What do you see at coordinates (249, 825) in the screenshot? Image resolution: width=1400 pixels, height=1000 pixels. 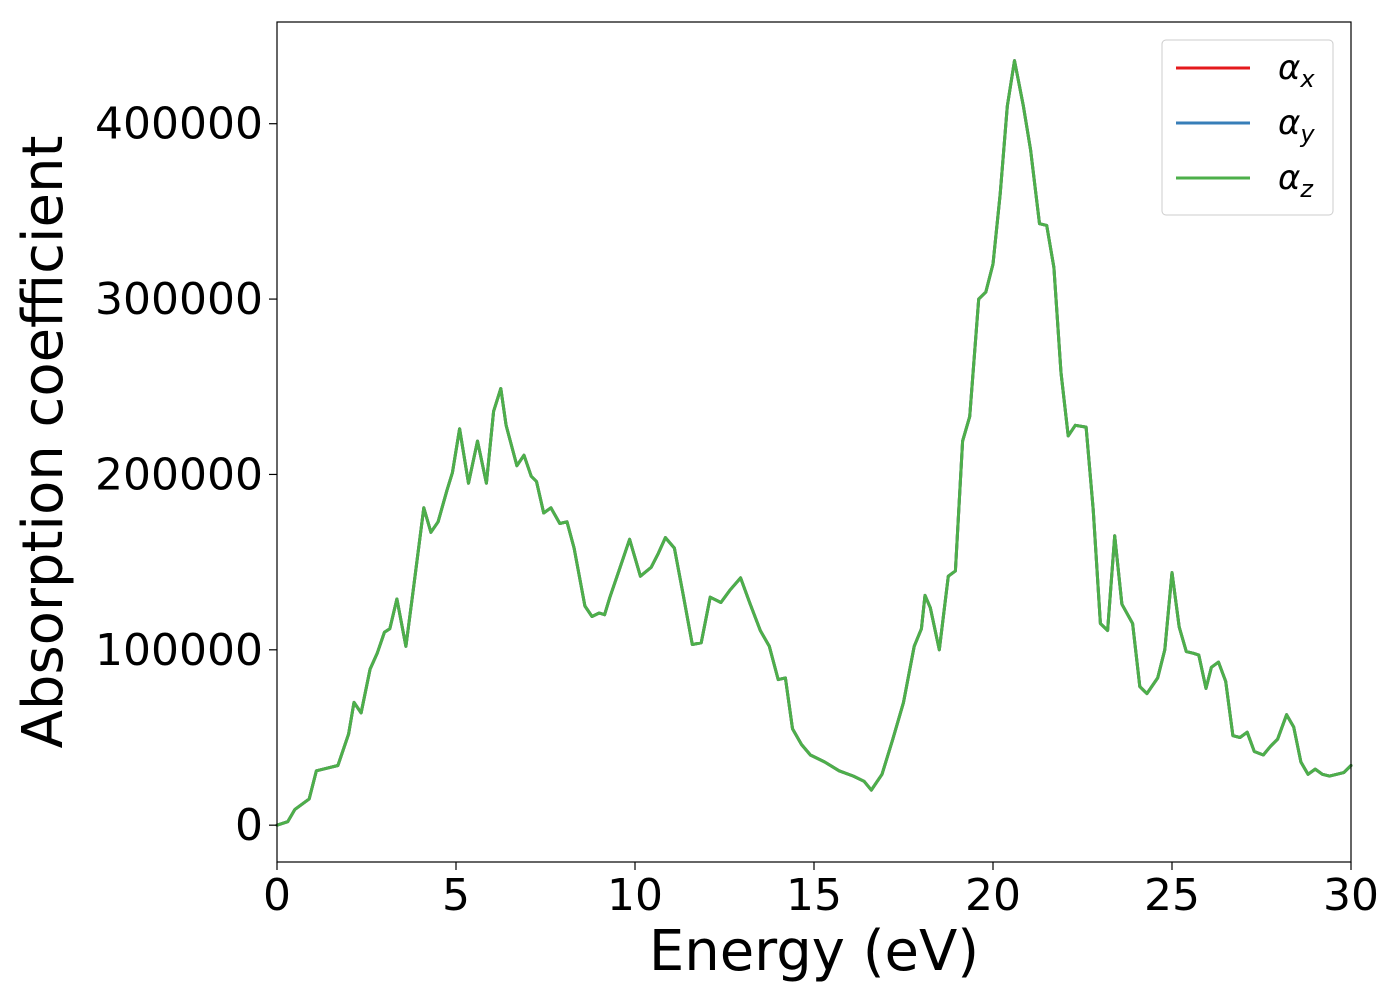 I see `y-tick-label: 0` at bounding box center [249, 825].